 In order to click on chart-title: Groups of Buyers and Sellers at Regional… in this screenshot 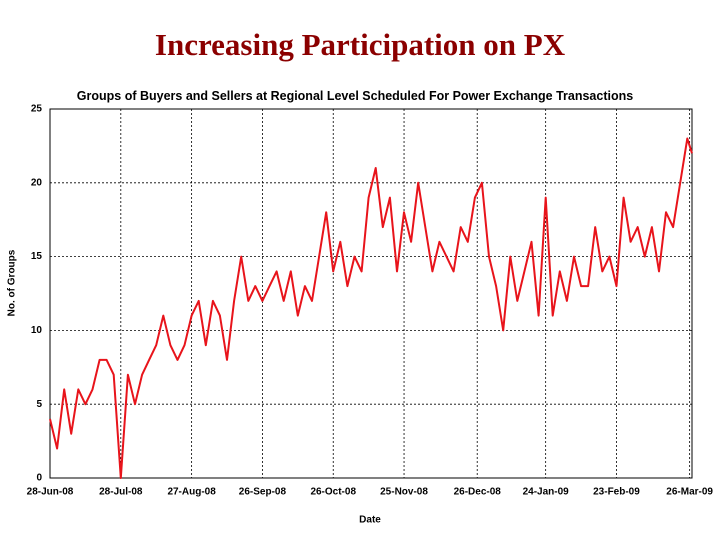, I will do `click(355, 96)`.